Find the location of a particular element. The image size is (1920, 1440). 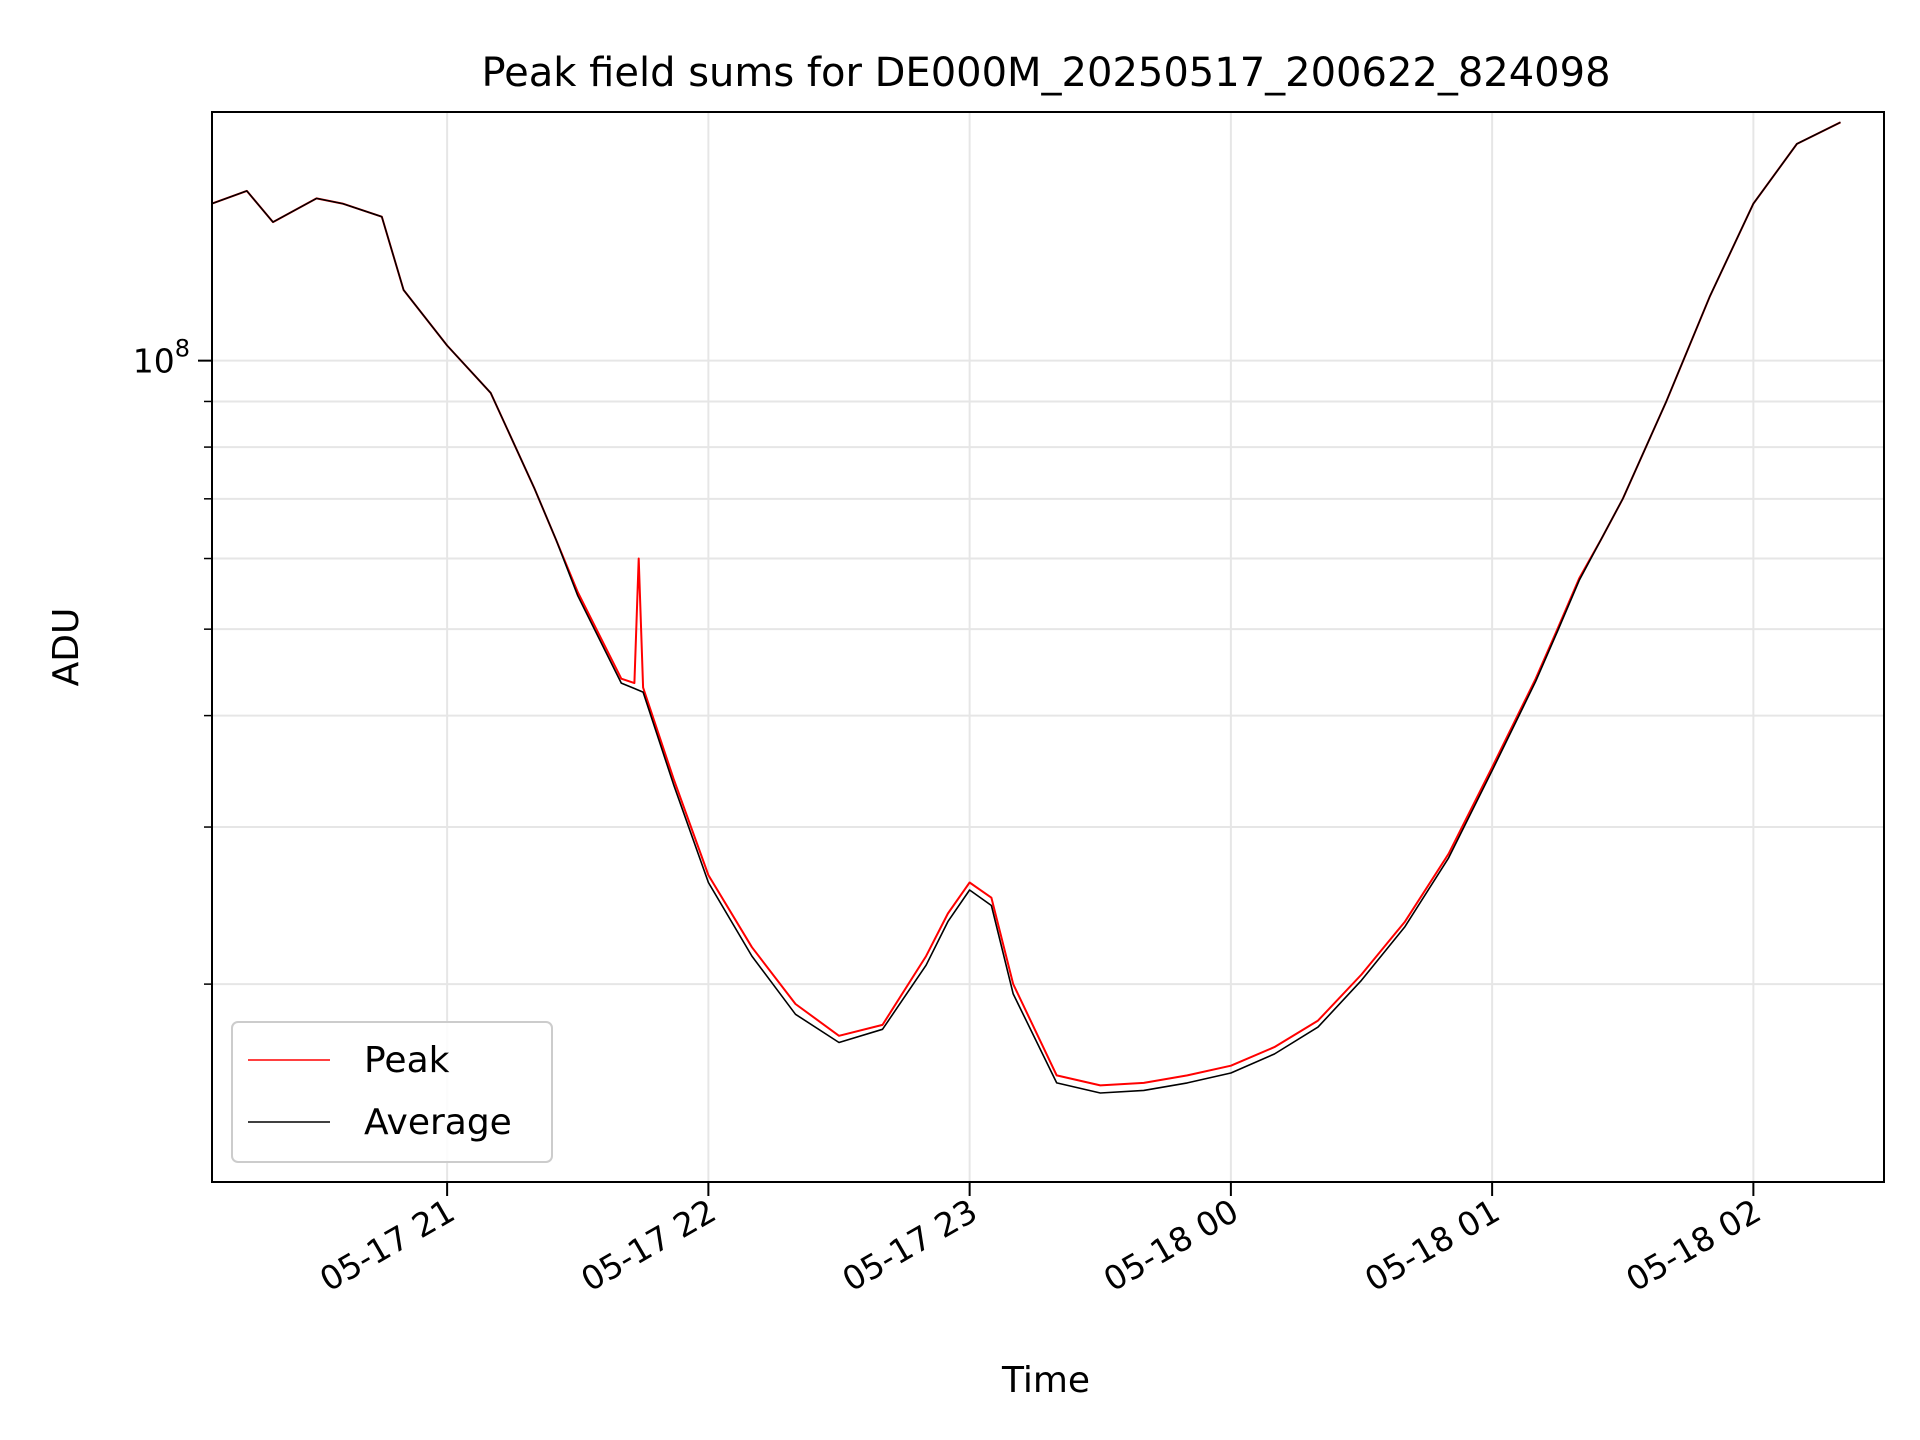

legend-label-peak: Peak is located at coordinates (407, 1060).